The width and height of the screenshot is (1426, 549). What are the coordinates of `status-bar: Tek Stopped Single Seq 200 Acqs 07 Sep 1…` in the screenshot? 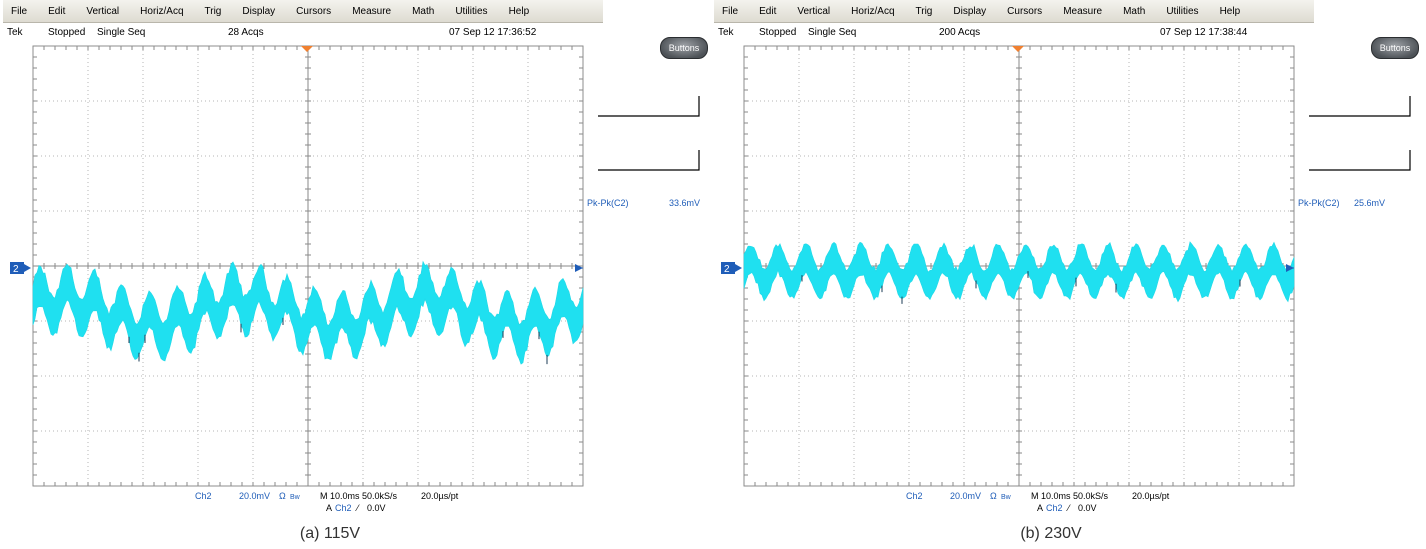 It's located at (1014, 32).